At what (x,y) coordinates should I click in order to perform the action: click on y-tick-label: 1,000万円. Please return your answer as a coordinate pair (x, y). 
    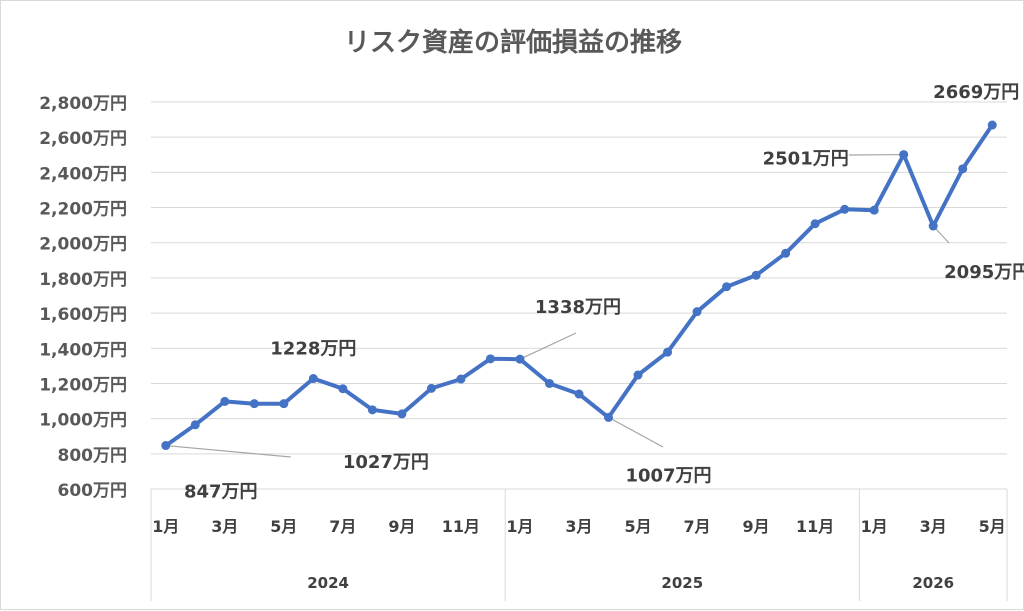
    Looking at the image, I should click on (83, 421).